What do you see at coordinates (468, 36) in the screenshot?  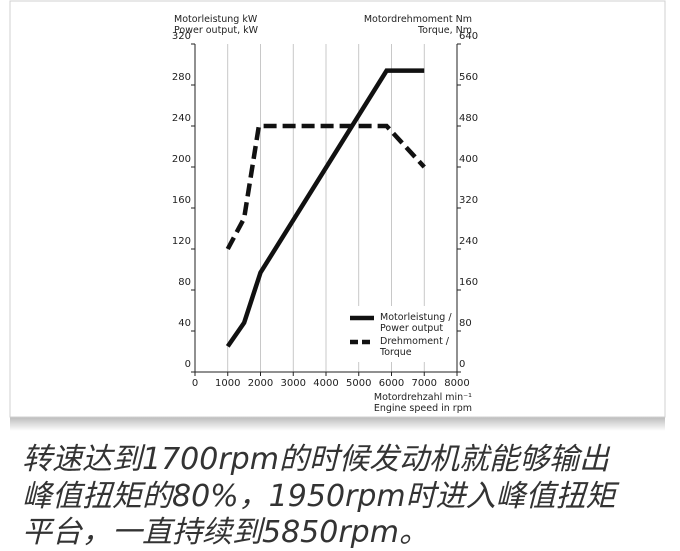 I see `y2-tick-label: 640` at bounding box center [468, 36].